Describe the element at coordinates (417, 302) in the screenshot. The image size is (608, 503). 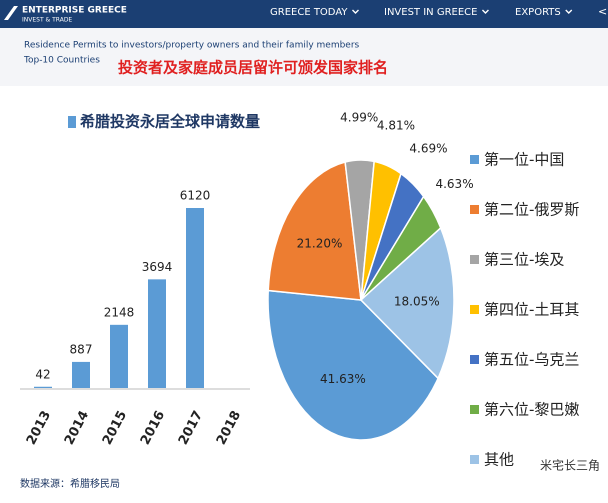
I see `slice-label: 18.05%` at that location.